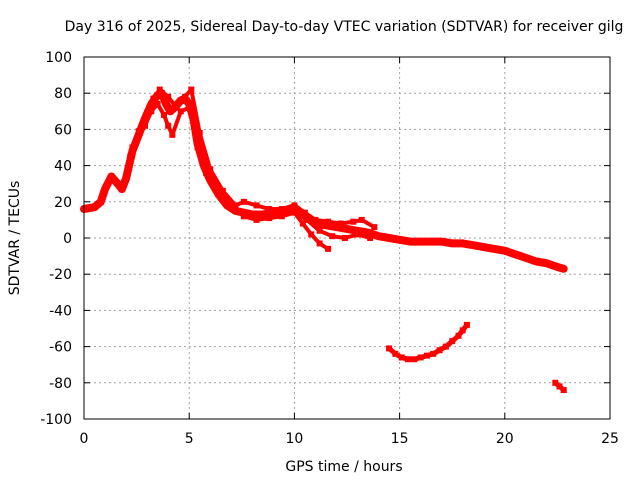 Image resolution: width=640 pixels, height=480 pixels. Describe the element at coordinates (400, 439) in the screenshot. I see `x-tick-label: 15` at that location.